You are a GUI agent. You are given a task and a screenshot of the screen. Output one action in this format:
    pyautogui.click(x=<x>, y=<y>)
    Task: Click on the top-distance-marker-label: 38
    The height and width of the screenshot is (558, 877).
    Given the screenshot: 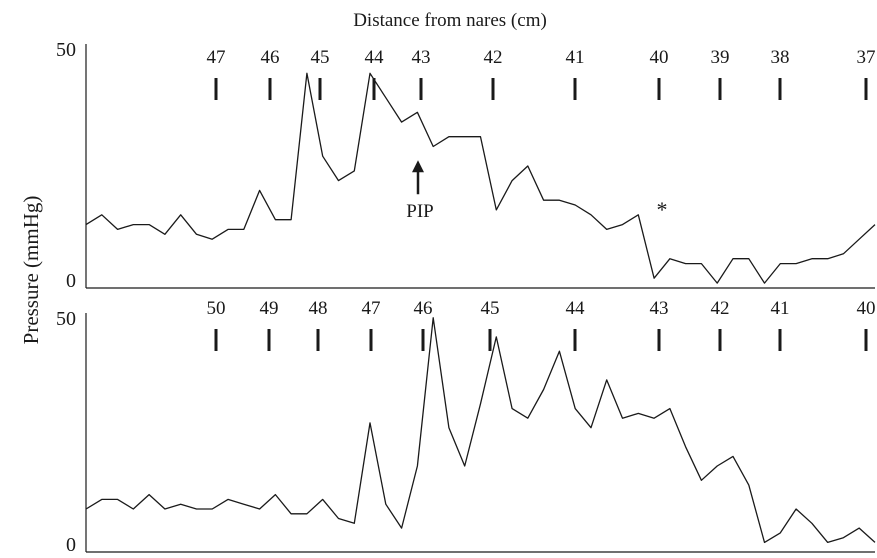 What is the action you would take?
    pyautogui.click(x=780, y=57)
    